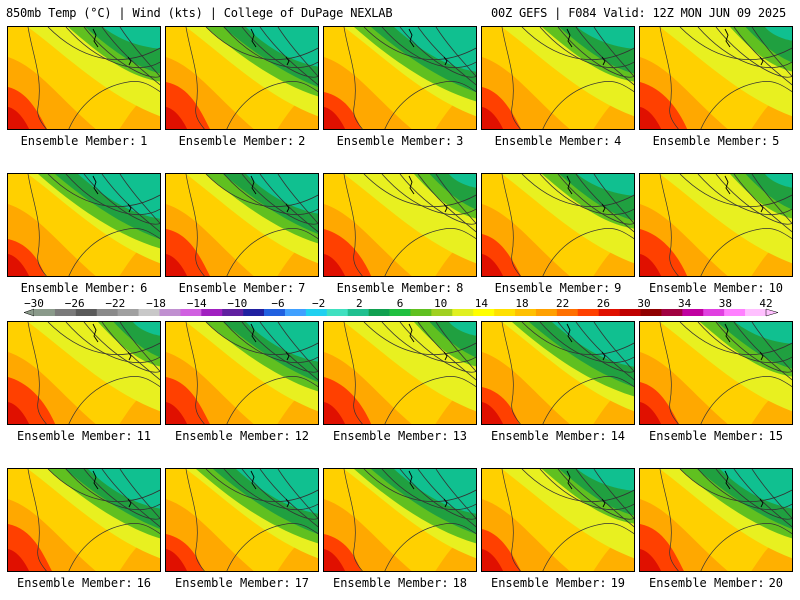  Describe the element at coordinates (776, 141) in the screenshot. I see `member-number: 5` at that location.